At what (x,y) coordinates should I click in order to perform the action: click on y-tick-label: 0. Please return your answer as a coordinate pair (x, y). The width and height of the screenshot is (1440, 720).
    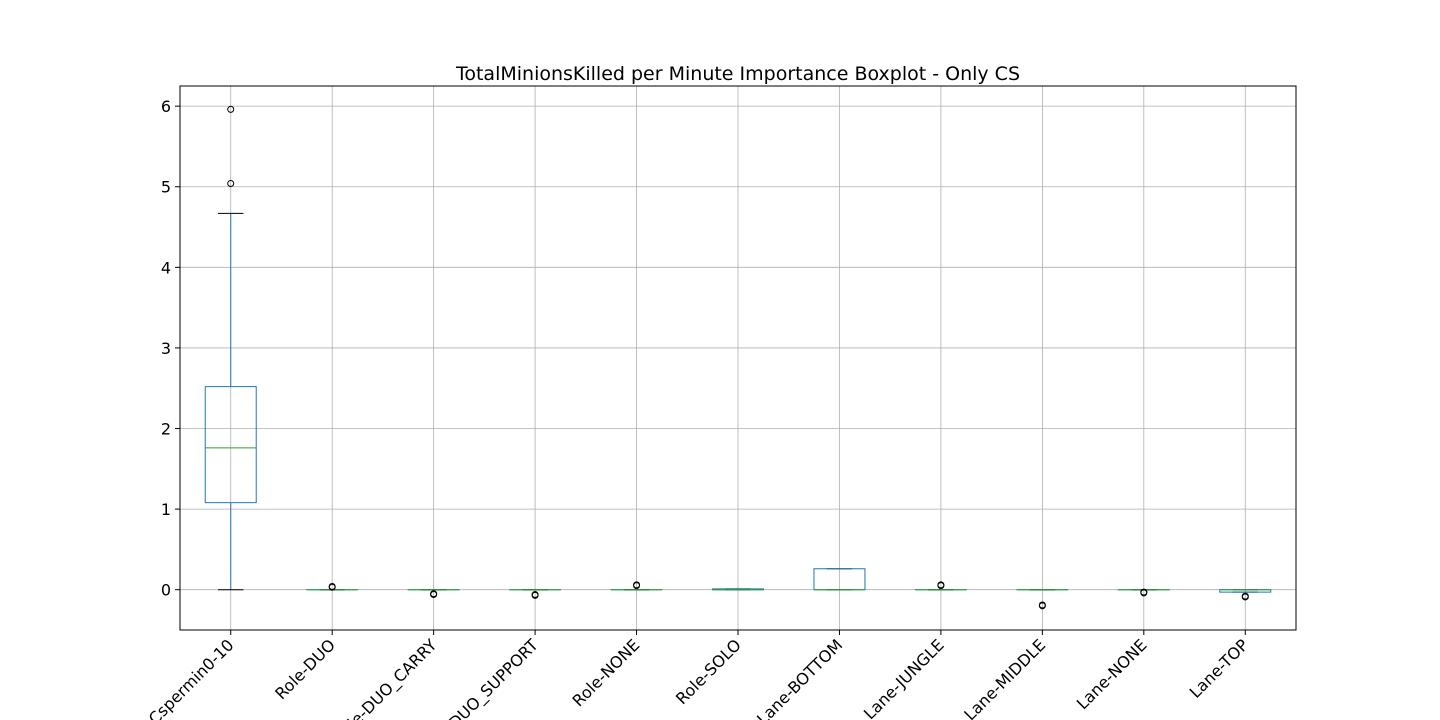
    Looking at the image, I should click on (166, 590).